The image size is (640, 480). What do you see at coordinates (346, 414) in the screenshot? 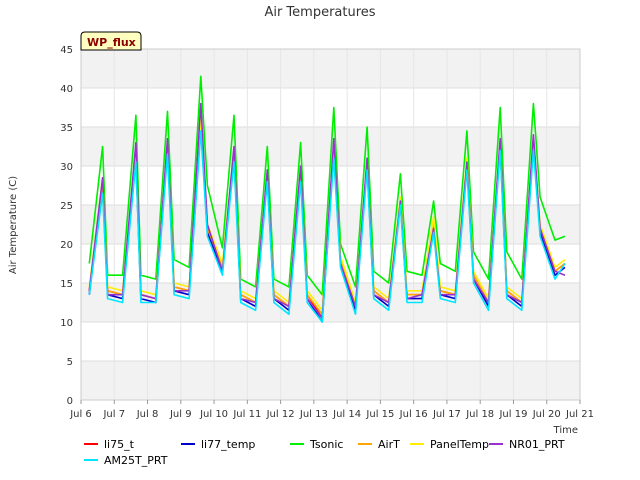
I see `x-tick-label: Jul 14` at bounding box center [346, 414].